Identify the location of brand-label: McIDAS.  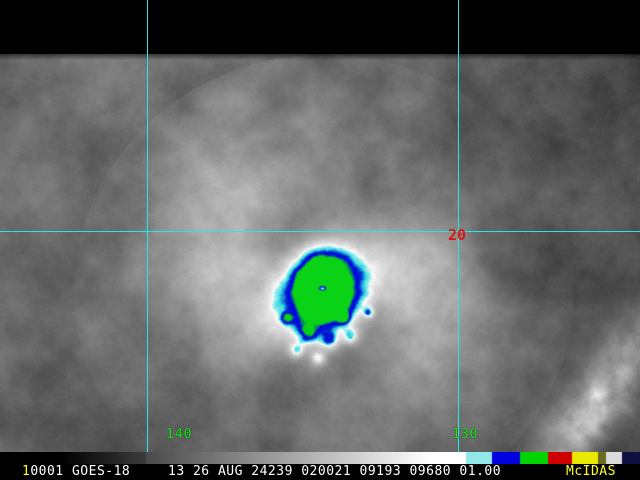
(591, 471).